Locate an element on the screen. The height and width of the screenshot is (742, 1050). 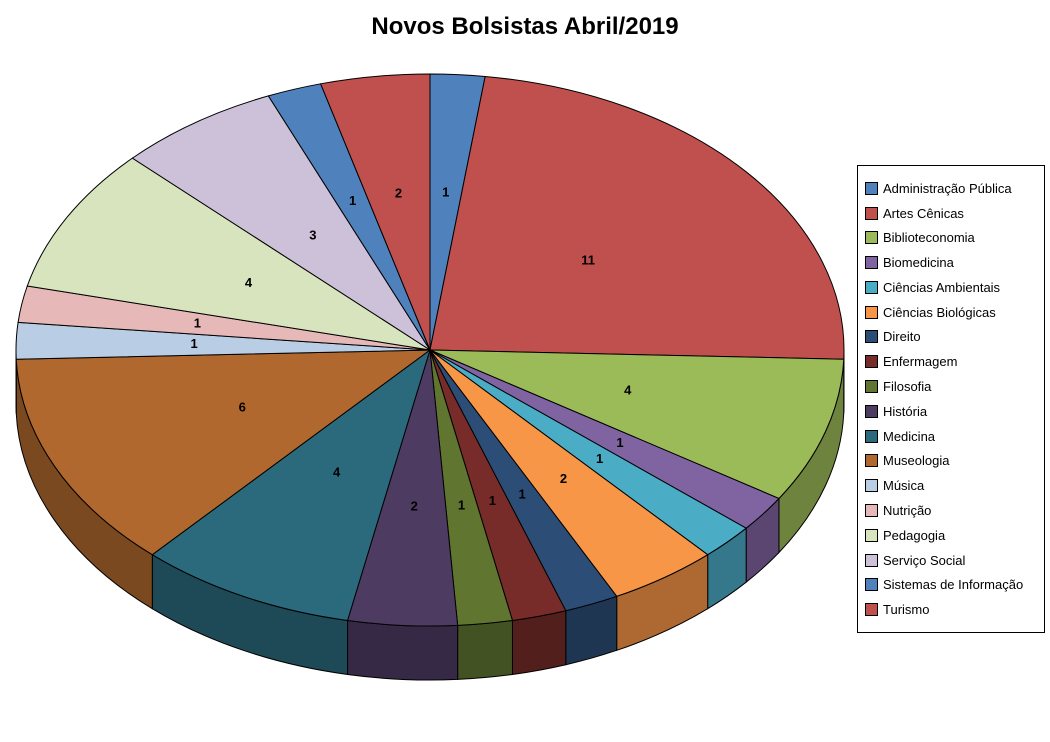
legend-item: Nutrição is located at coordinates (953, 510).